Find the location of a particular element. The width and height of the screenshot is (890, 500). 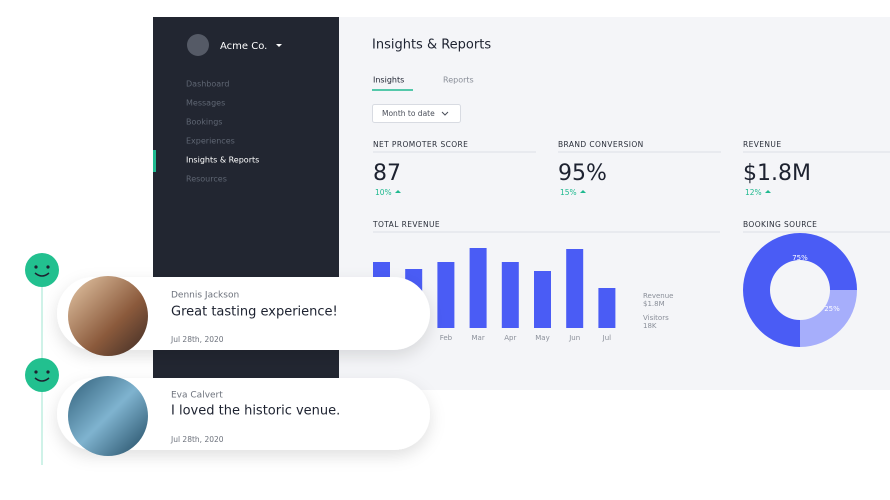

filter-box is located at coordinates (416, 113).